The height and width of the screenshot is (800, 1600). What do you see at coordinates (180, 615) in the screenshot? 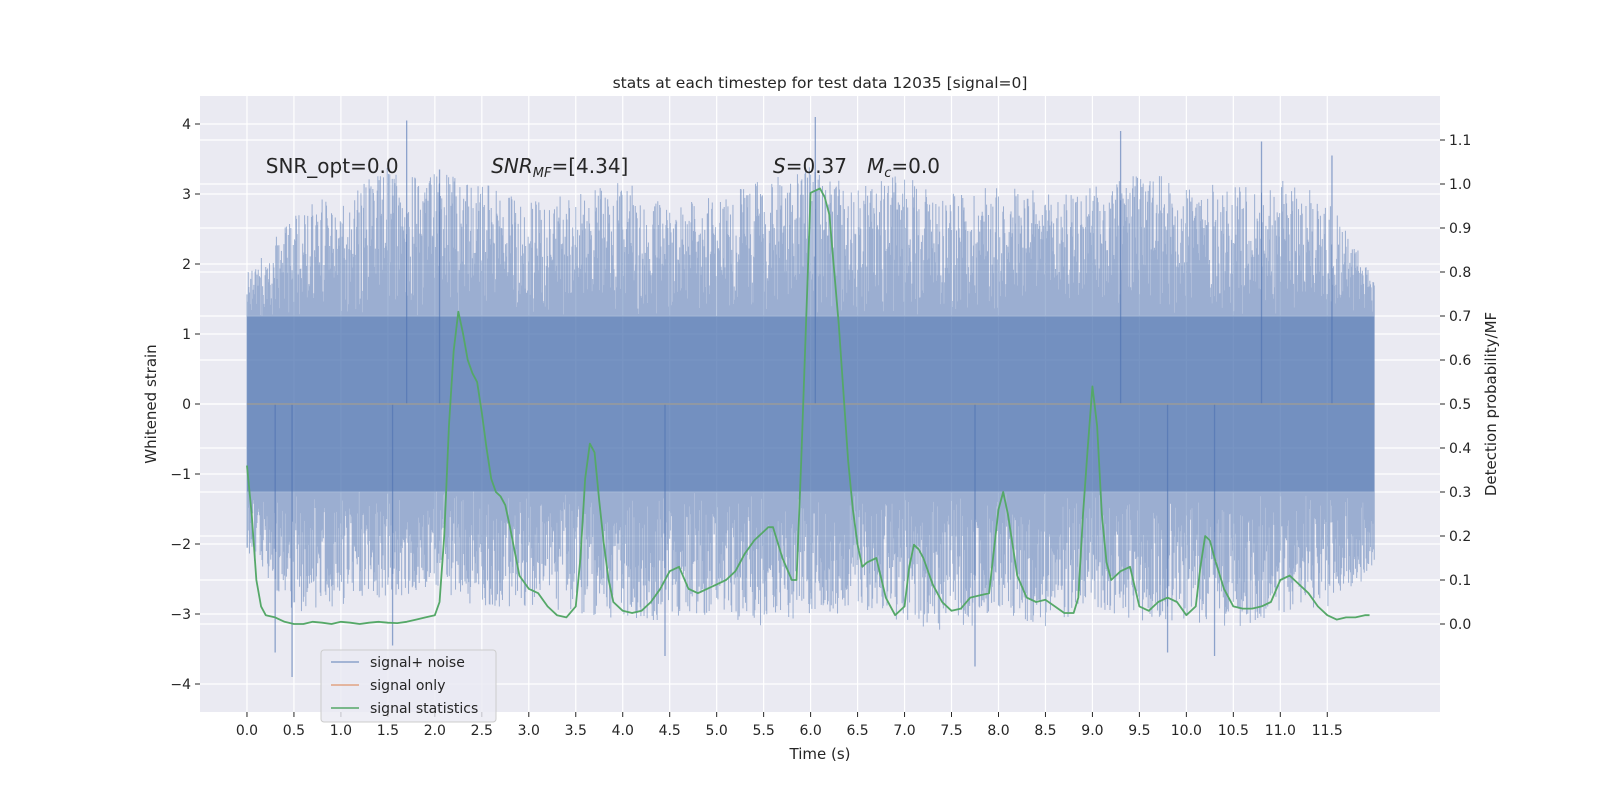
I see `y-tick-label: −3` at bounding box center [180, 615].